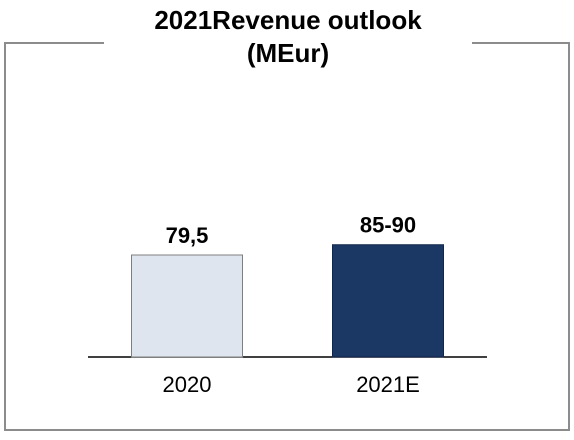  I want to click on chart-title: (MEur), so click(288, 53).